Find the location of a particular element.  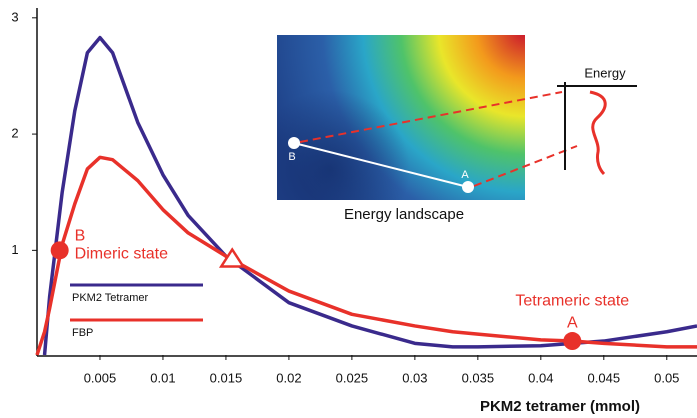

path-line is located at coordinates (381, 165).